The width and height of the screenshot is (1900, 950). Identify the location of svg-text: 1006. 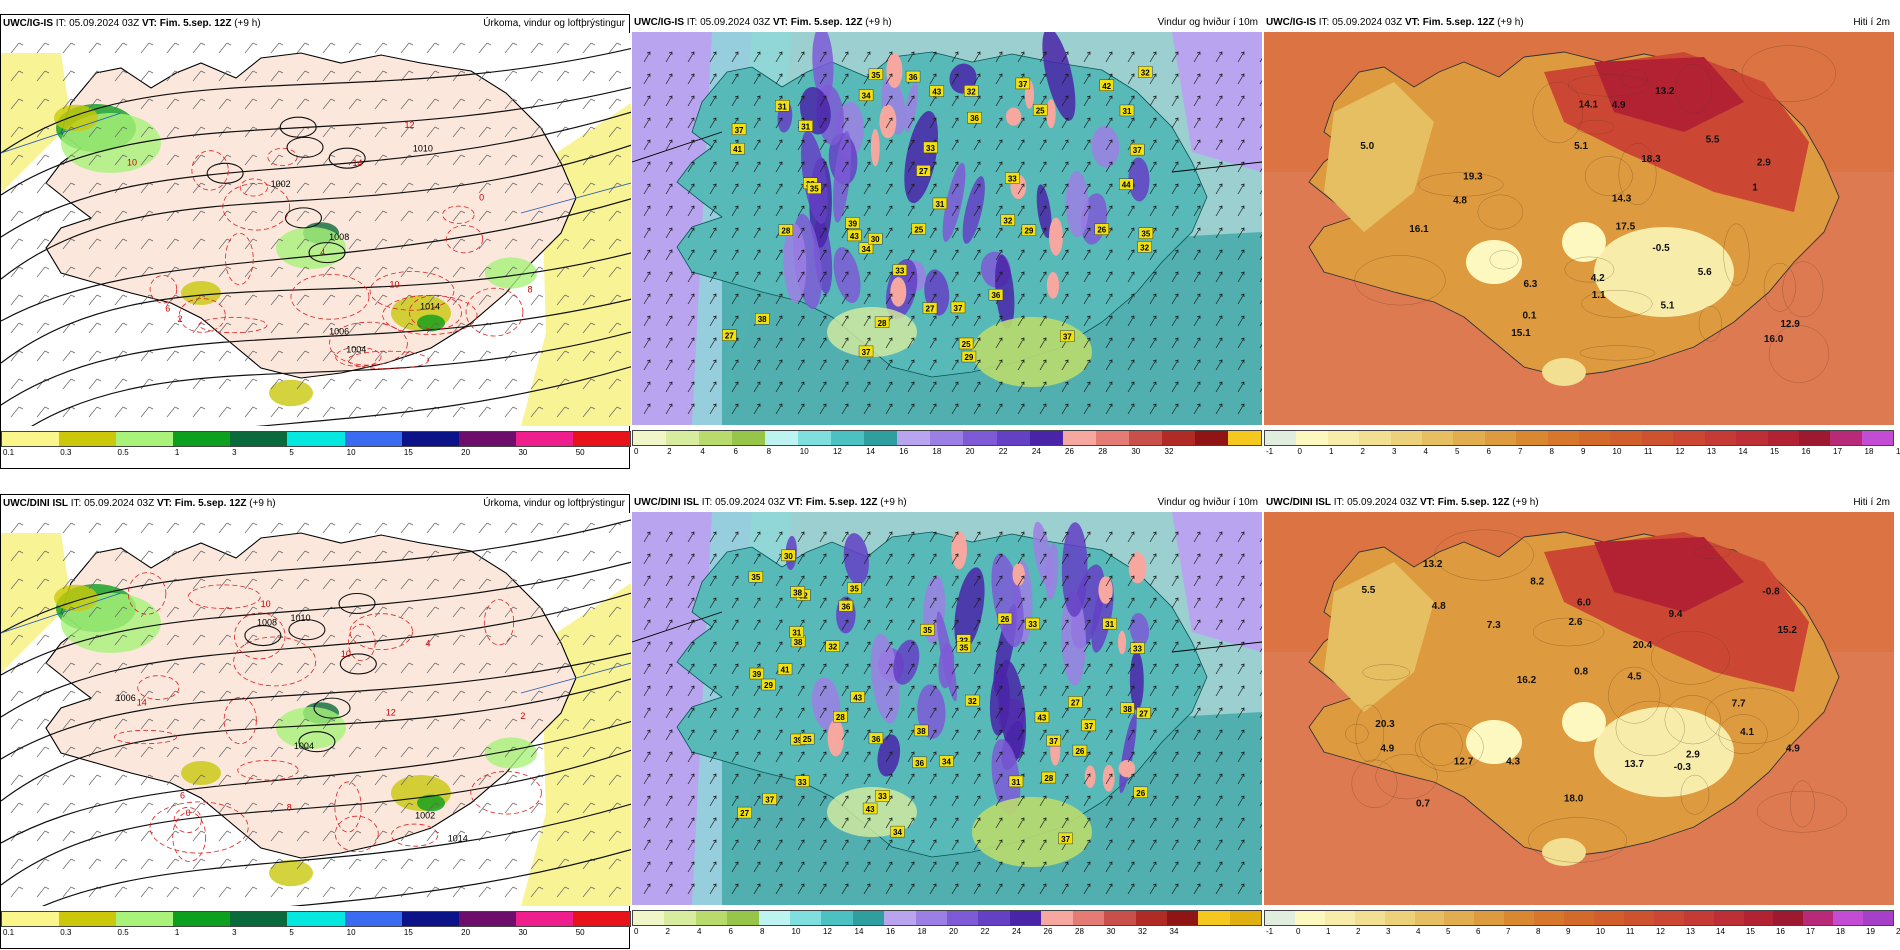
(339, 332).